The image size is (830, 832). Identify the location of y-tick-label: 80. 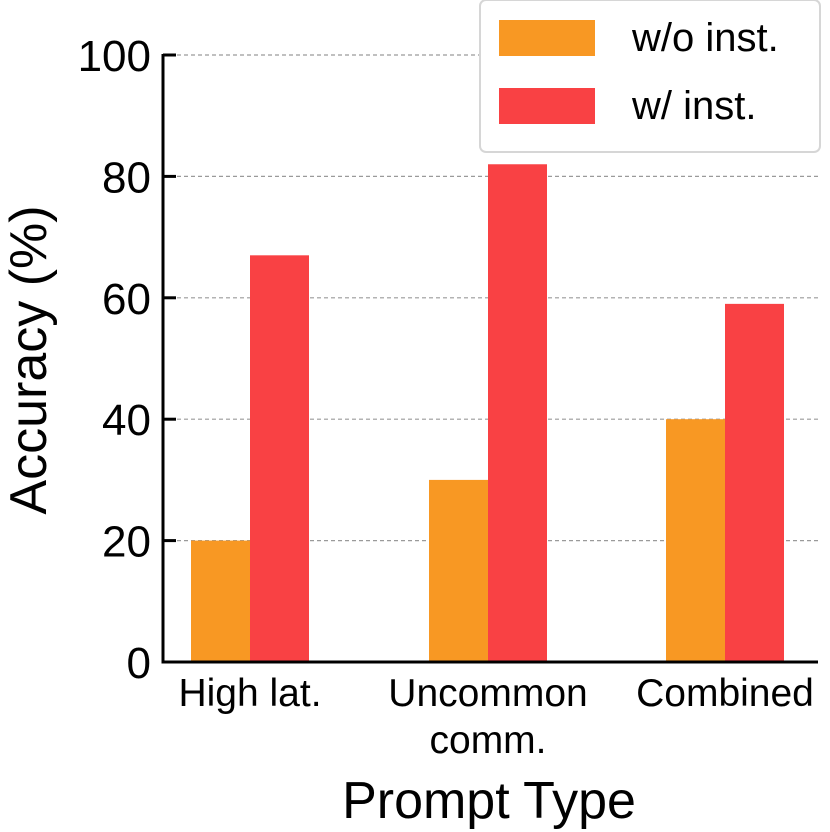
(126, 177).